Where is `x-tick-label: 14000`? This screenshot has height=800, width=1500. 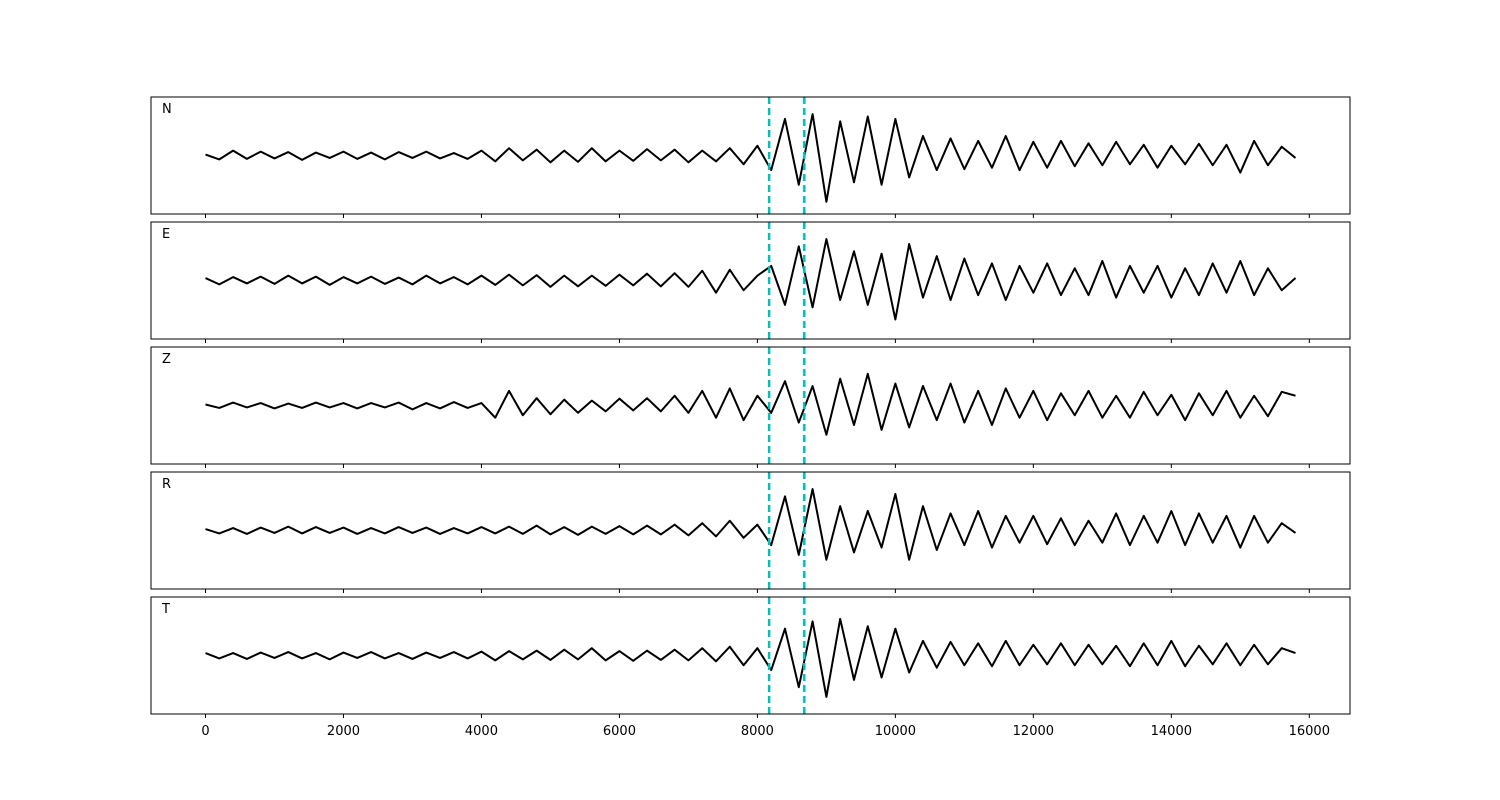 x-tick-label: 14000 is located at coordinates (1171, 731).